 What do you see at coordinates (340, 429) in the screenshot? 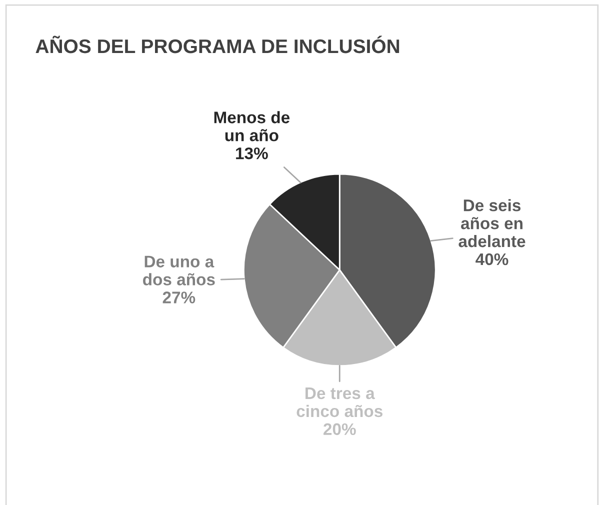
I see `data-label: 20%` at bounding box center [340, 429].